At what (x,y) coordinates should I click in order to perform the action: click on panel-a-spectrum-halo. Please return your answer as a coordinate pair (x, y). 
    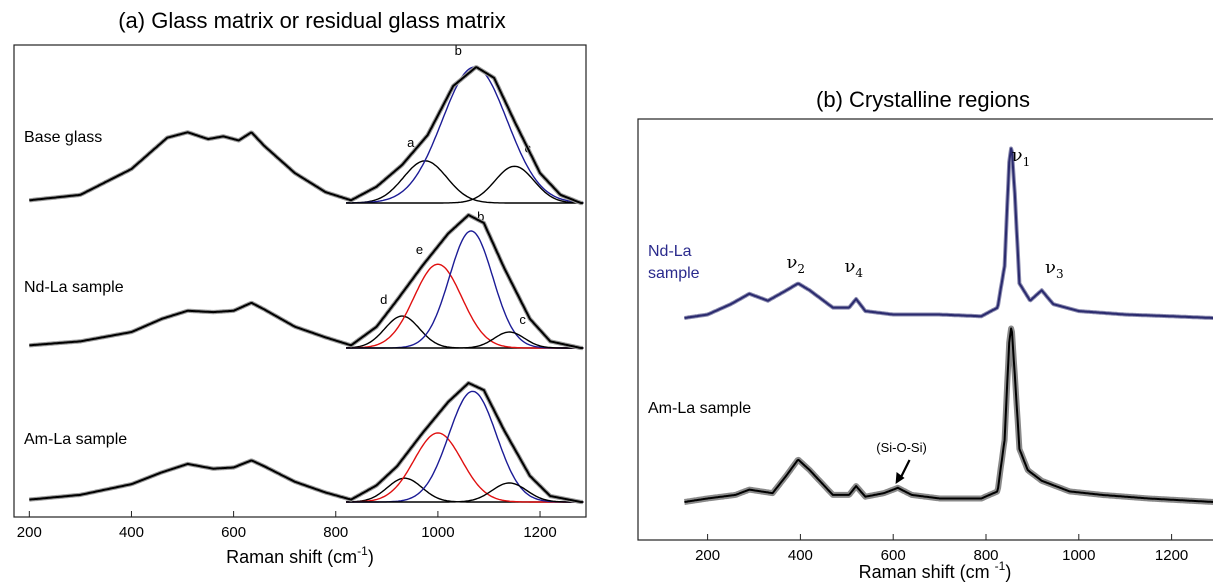
    Looking at the image, I should click on (306, 135).